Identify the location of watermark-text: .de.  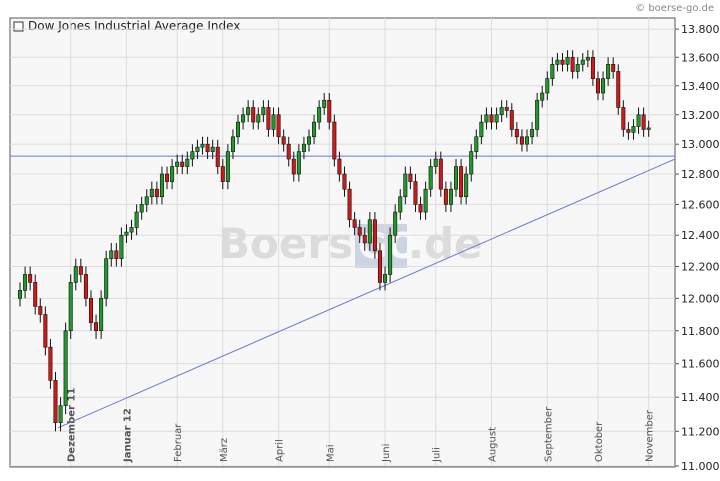
(445, 243).